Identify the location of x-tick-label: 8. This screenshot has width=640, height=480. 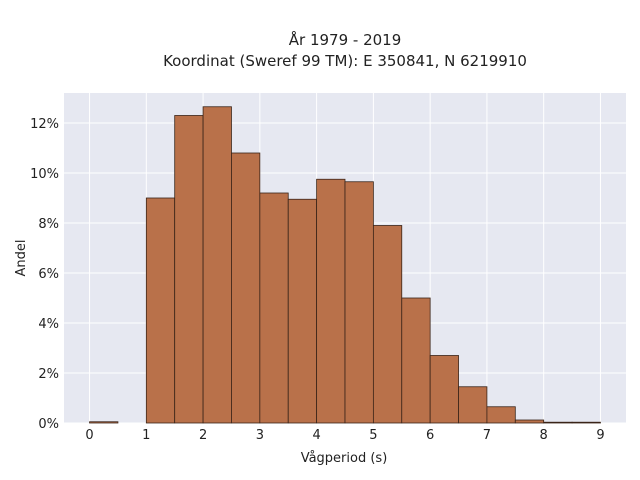
(544, 435).